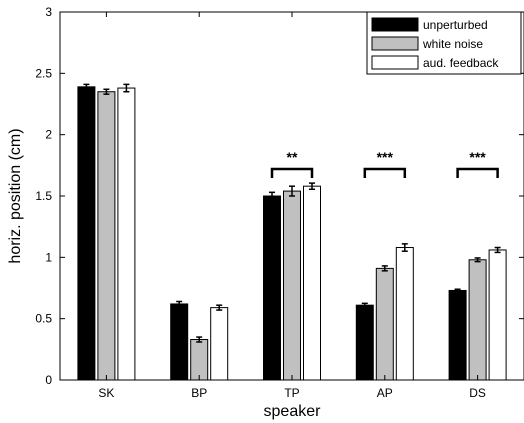 The height and width of the screenshot is (423, 524). I want to click on legend-label: unperturbed, so click(455, 25).